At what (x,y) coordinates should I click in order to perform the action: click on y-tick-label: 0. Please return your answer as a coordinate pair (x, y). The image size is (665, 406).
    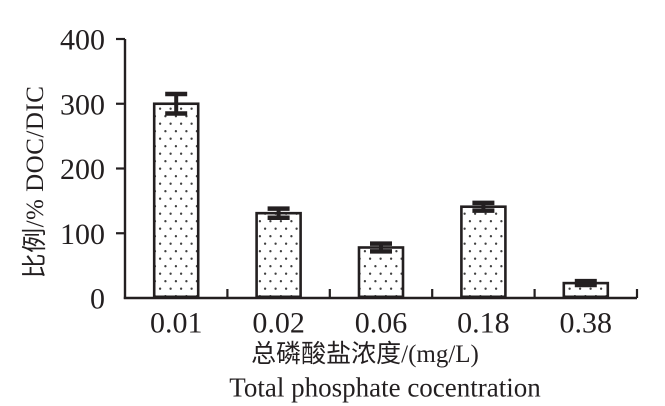
    Looking at the image, I should click on (97, 299).